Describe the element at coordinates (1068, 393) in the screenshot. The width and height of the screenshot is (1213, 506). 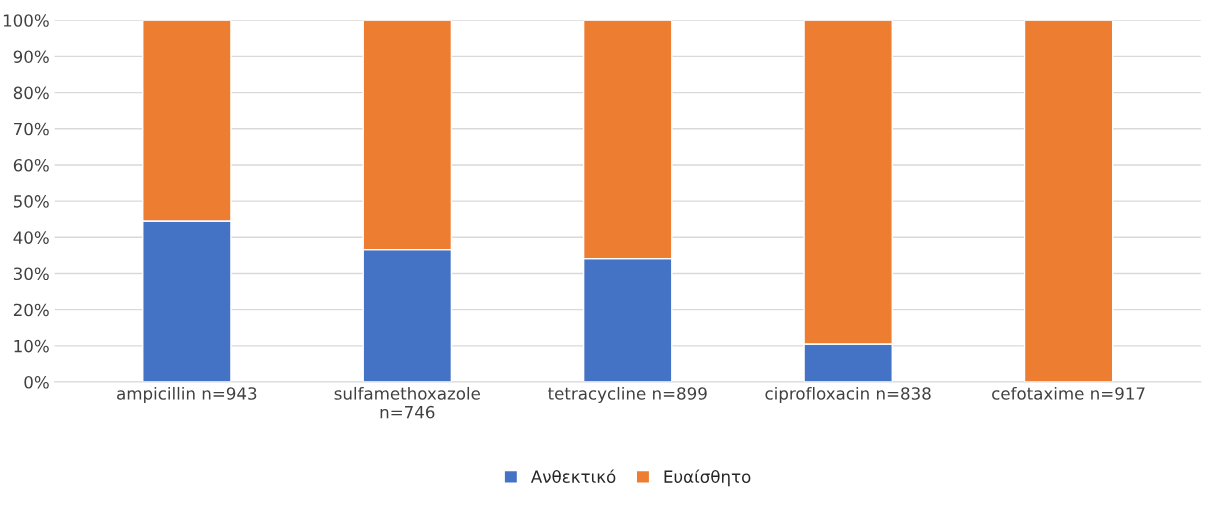
I see `x-tick-label: cefotaxime n=917` at that location.